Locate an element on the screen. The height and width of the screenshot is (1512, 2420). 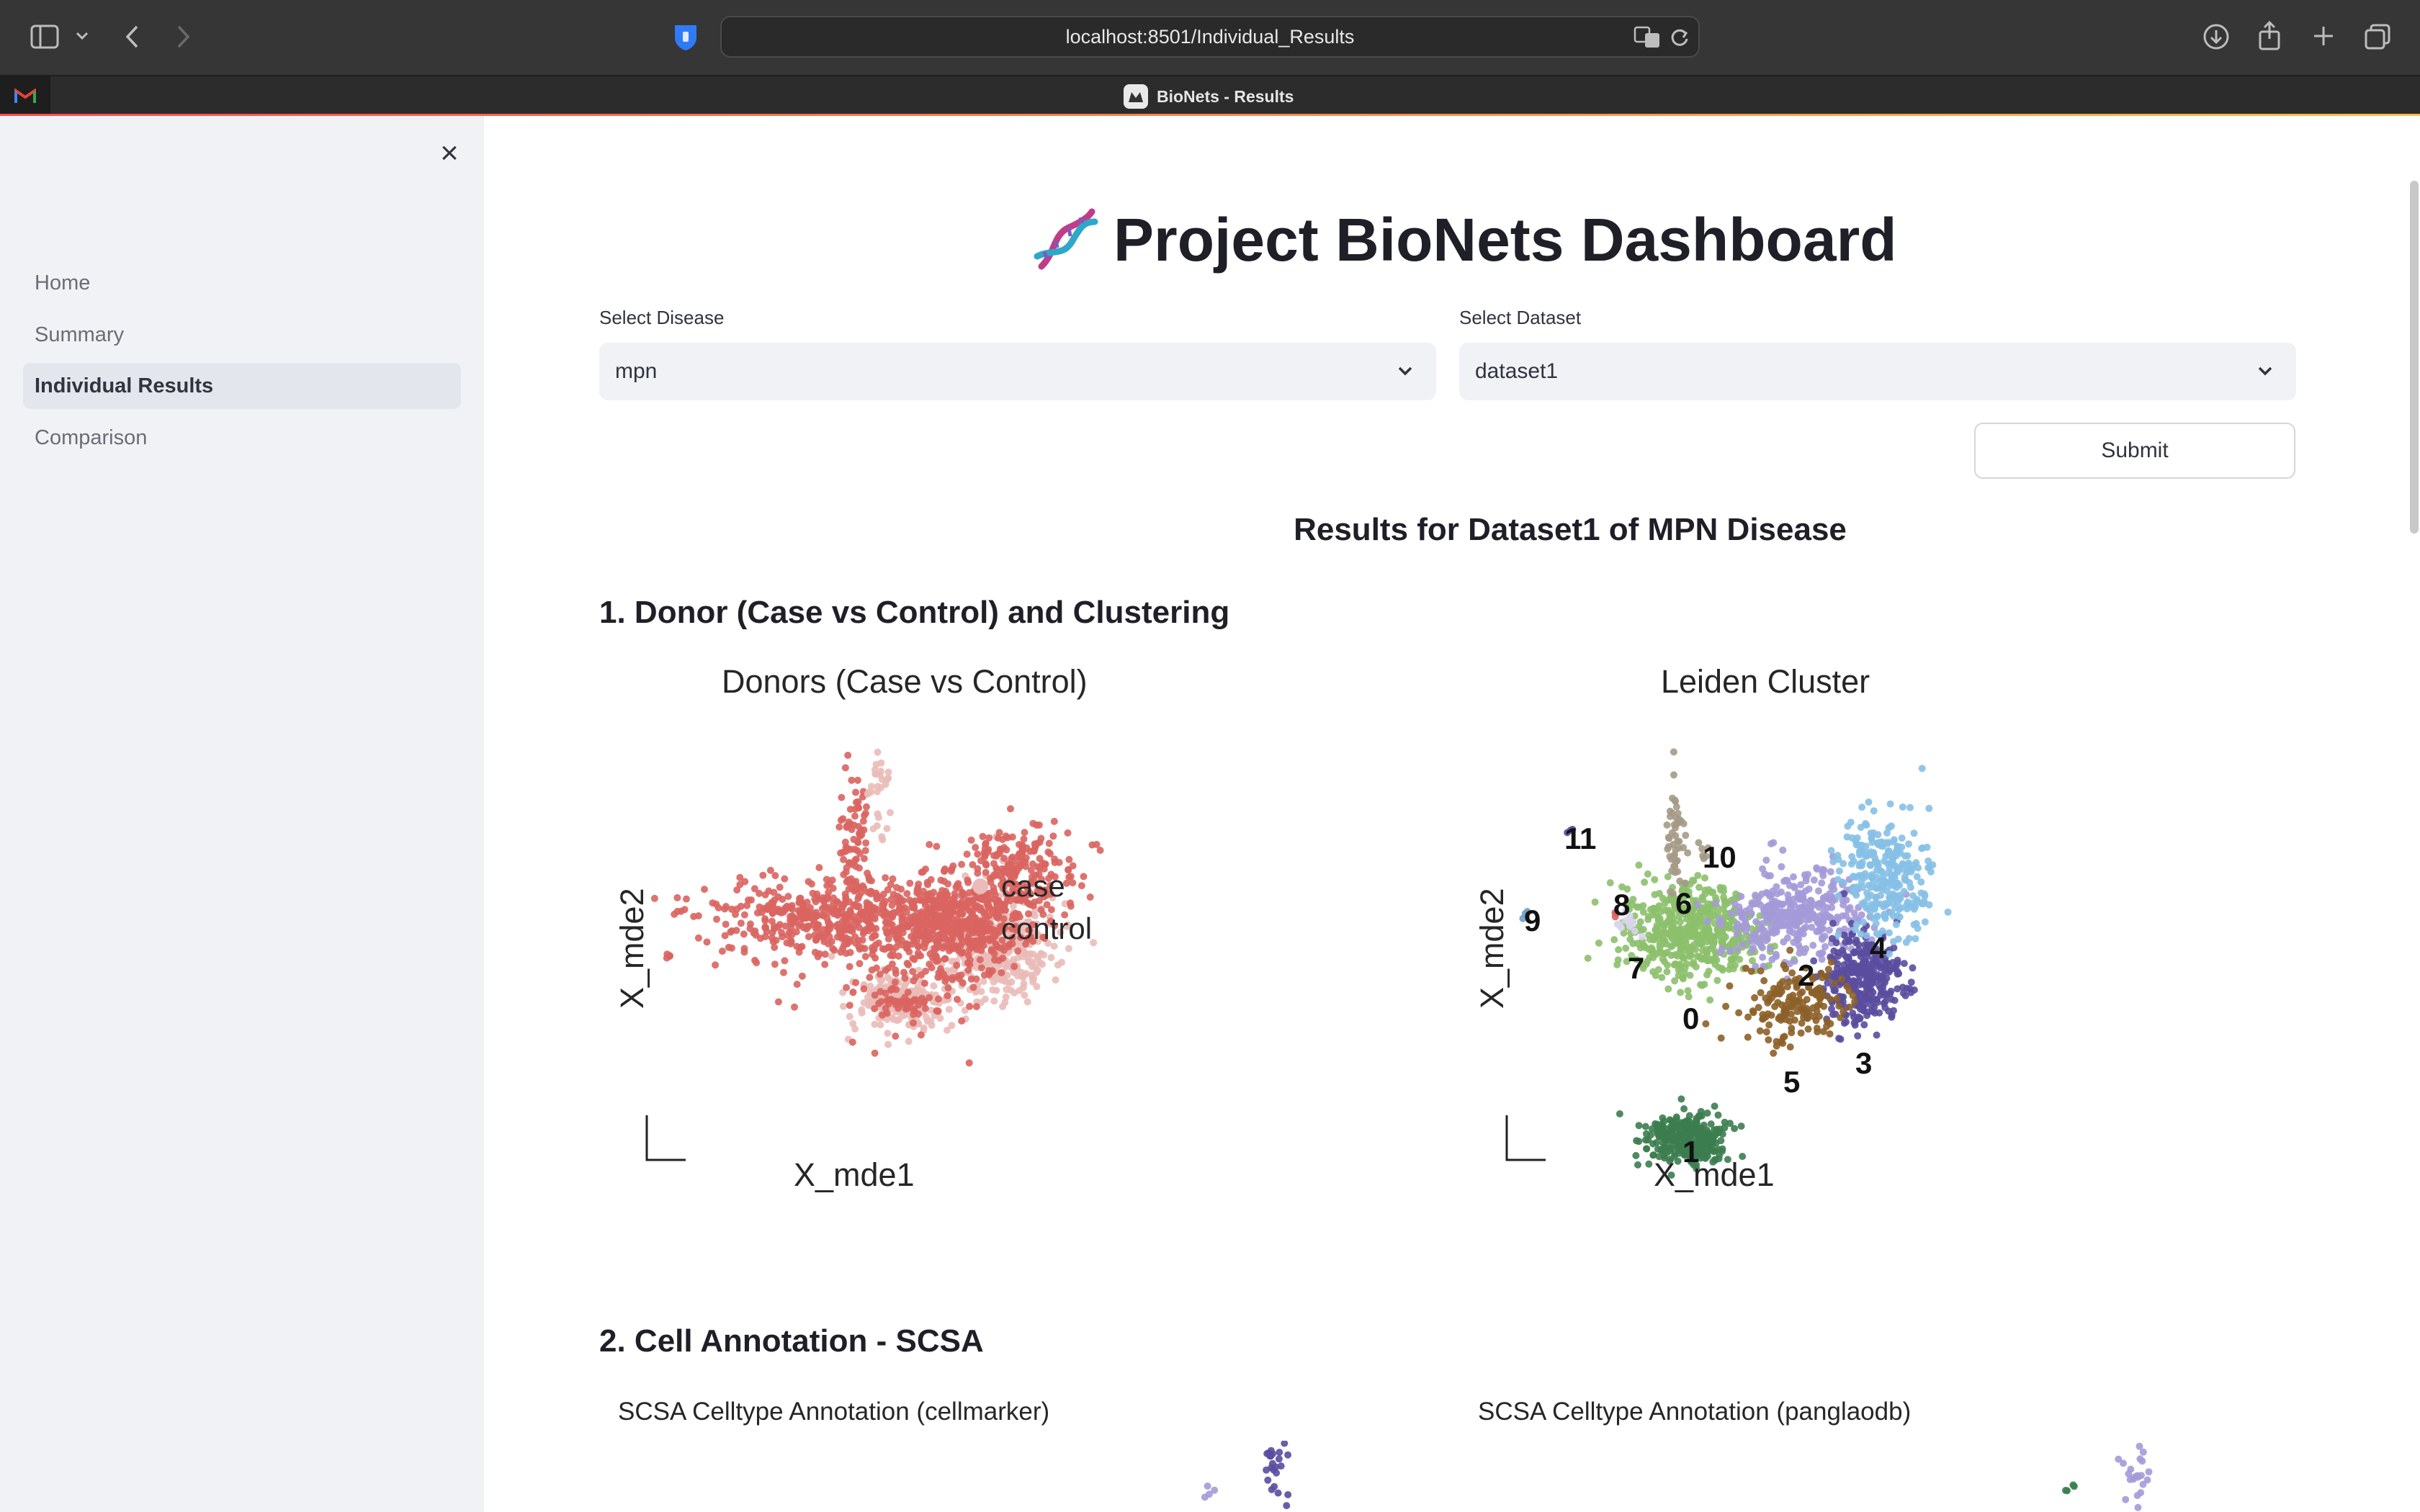
page-title: Project BioNets Dashboard is located at coordinates (1521, 240).